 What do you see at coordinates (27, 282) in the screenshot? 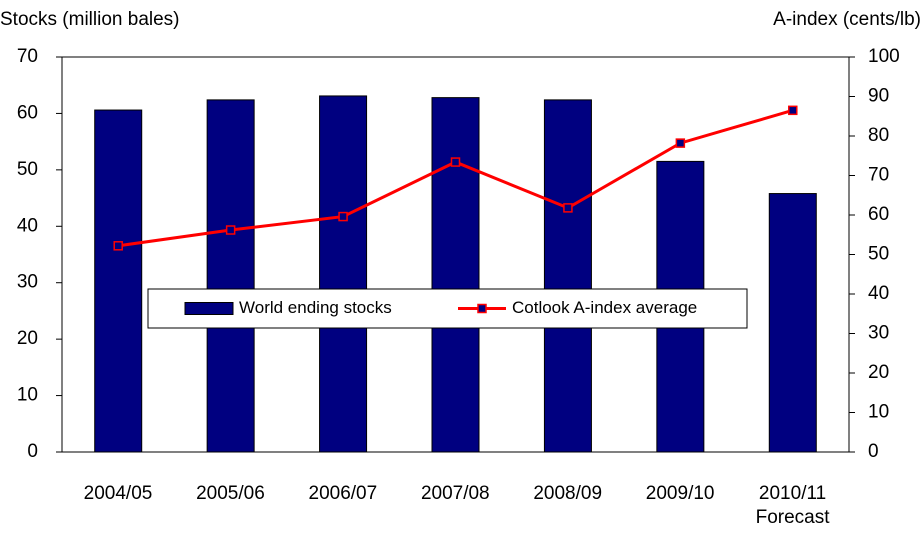
I see `y-tick-label: 30` at bounding box center [27, 282].